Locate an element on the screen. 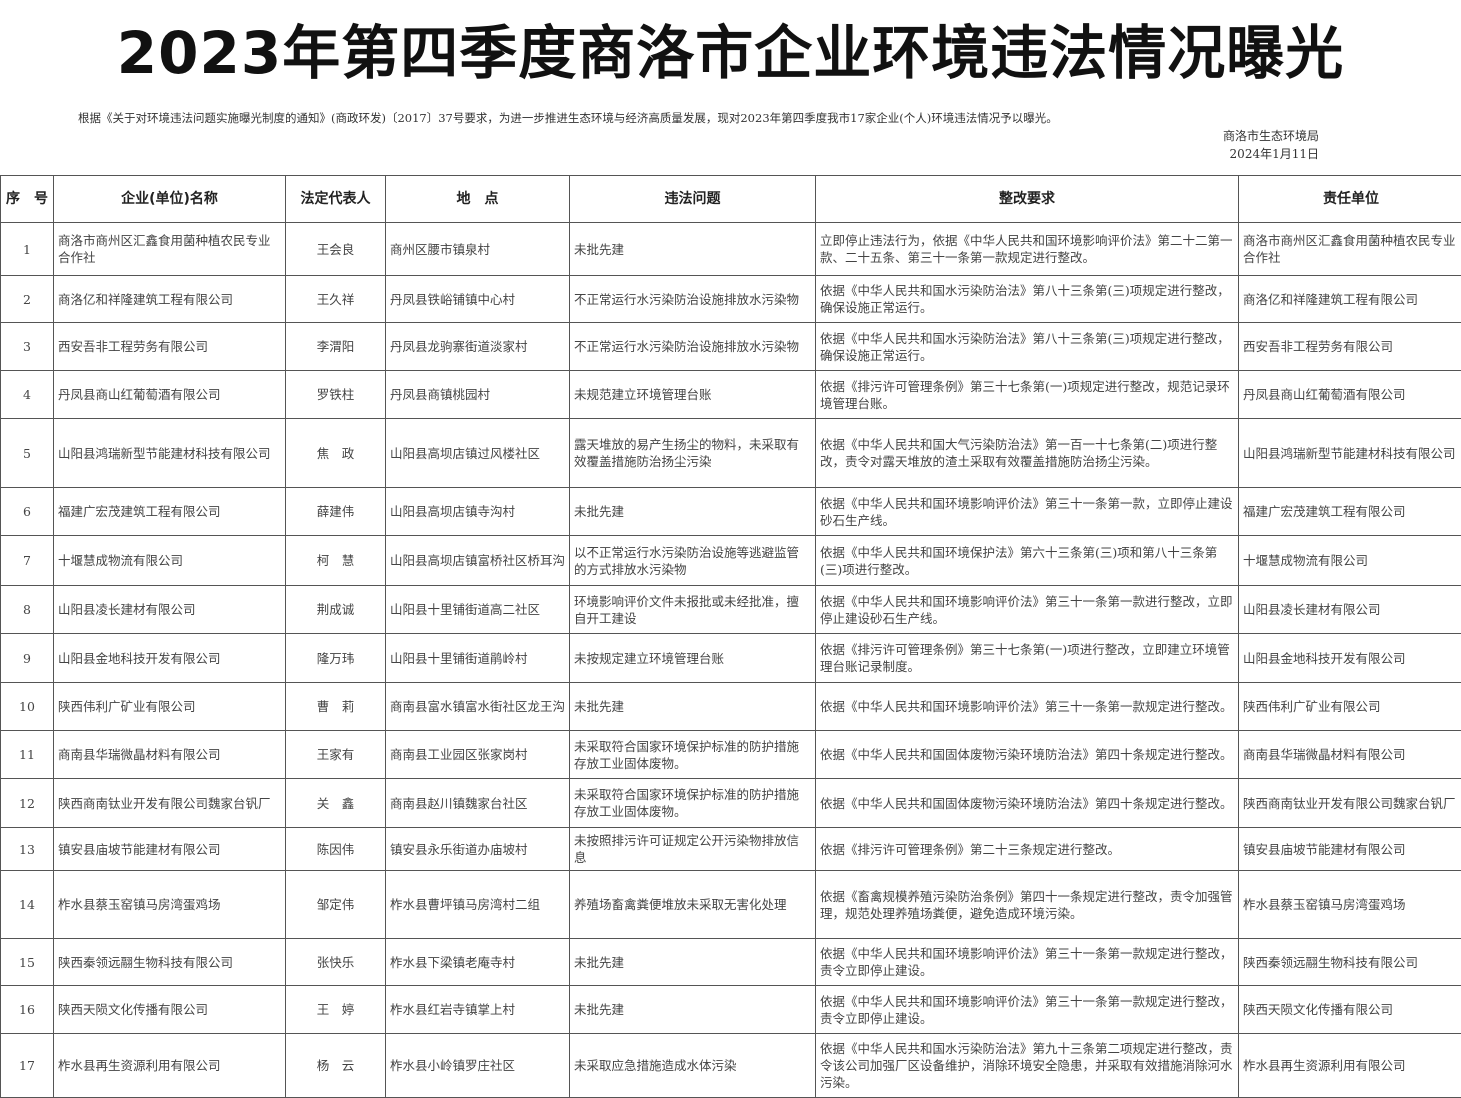 This screenshot has width=1461, height=1098. row-index: 16 is located at coordinates (27, 1010).